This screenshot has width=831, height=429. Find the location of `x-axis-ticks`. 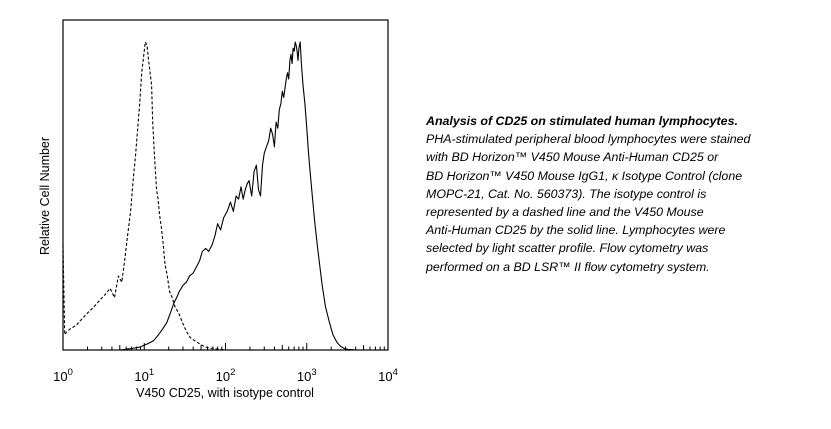

x-axis-ticks is located at coordinates (225, 346).